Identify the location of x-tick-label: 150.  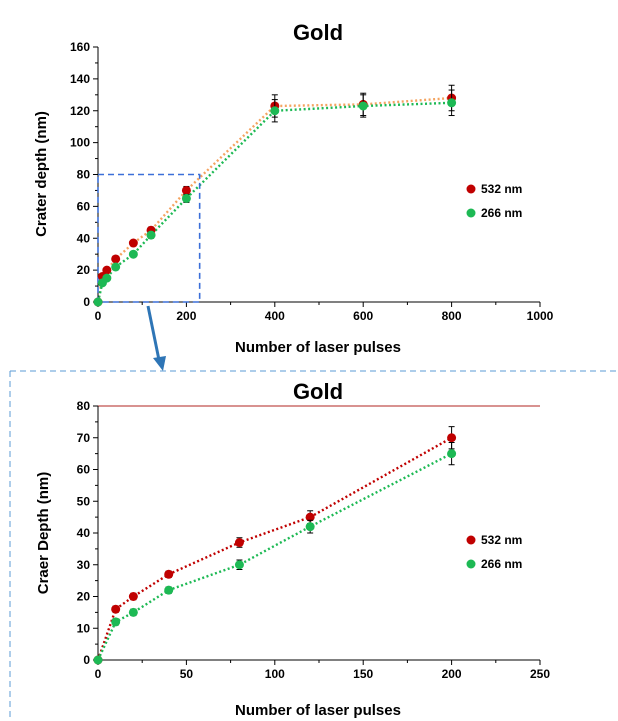
(363, 674).